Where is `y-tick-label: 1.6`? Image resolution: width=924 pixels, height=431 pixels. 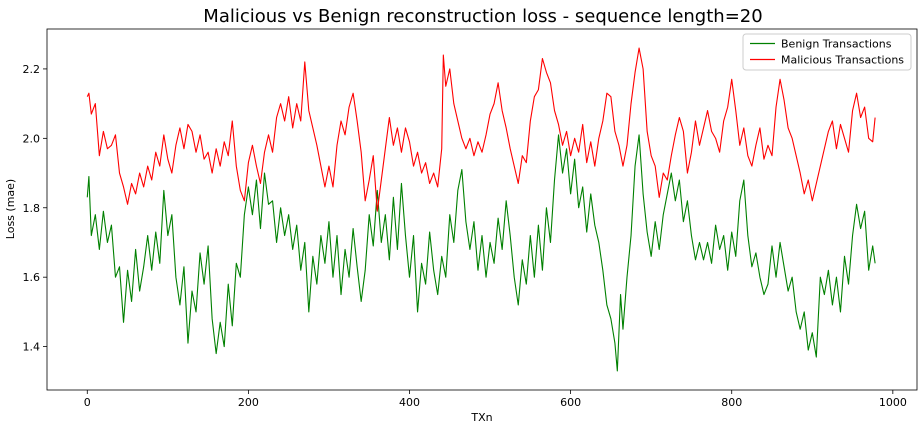 y-tick-label: 1.6 is located at coordinates (32, 277).